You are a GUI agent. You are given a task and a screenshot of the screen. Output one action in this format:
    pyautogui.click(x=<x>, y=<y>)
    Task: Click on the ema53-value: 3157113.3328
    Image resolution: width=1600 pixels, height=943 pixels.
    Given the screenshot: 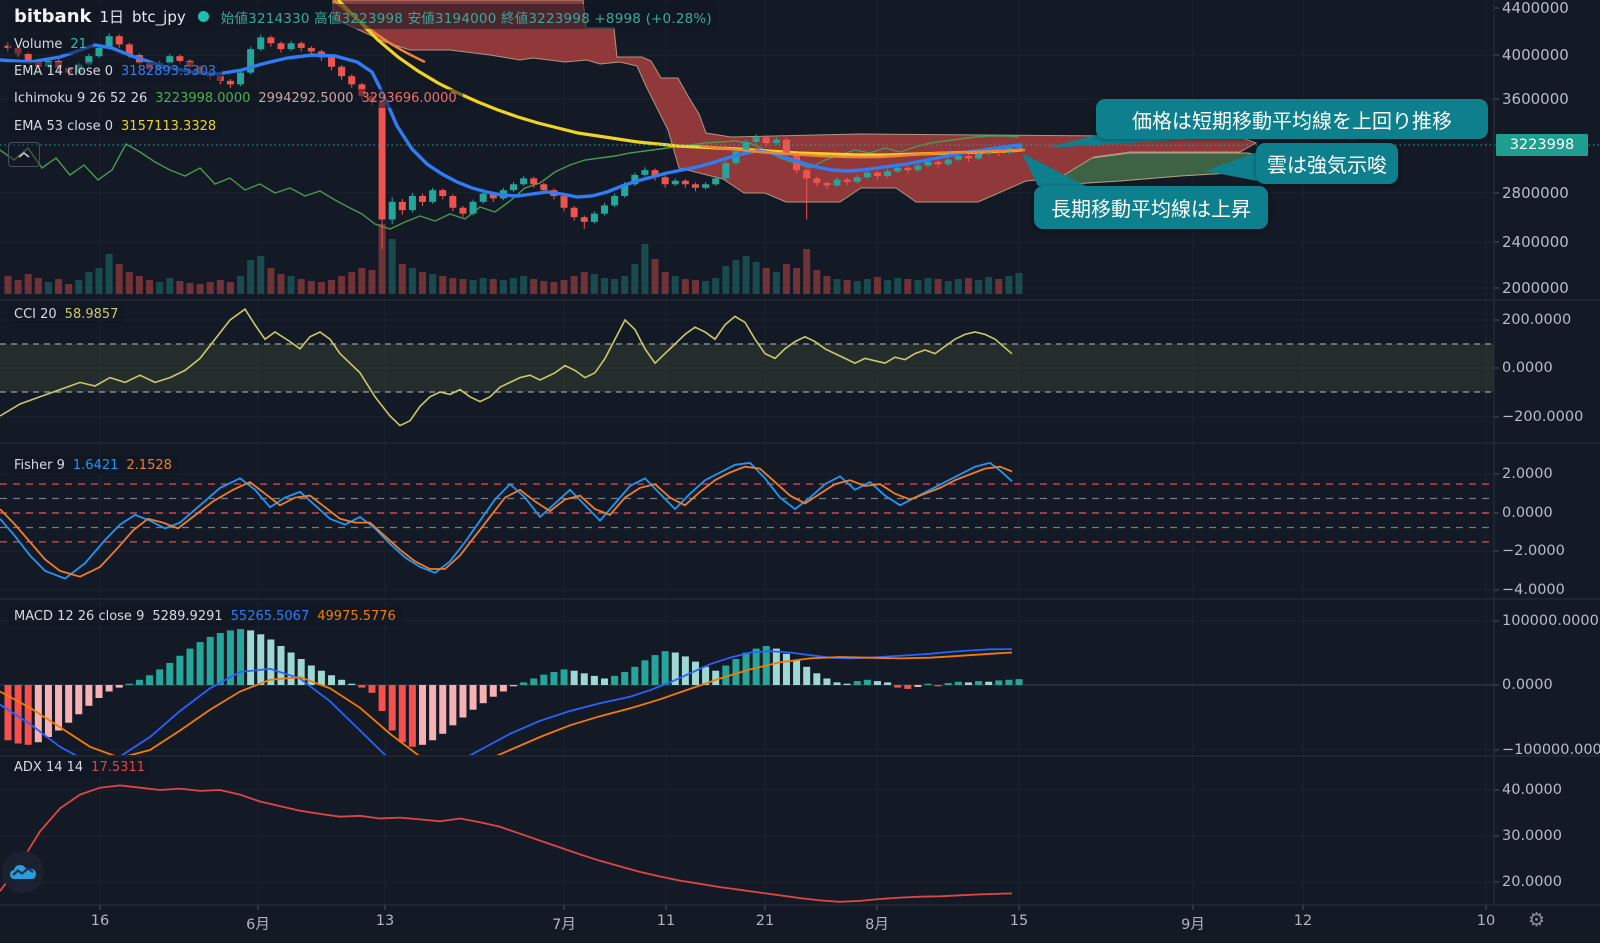 What is the action you would take?
    pyautogui.click(x=169, y=126)
    